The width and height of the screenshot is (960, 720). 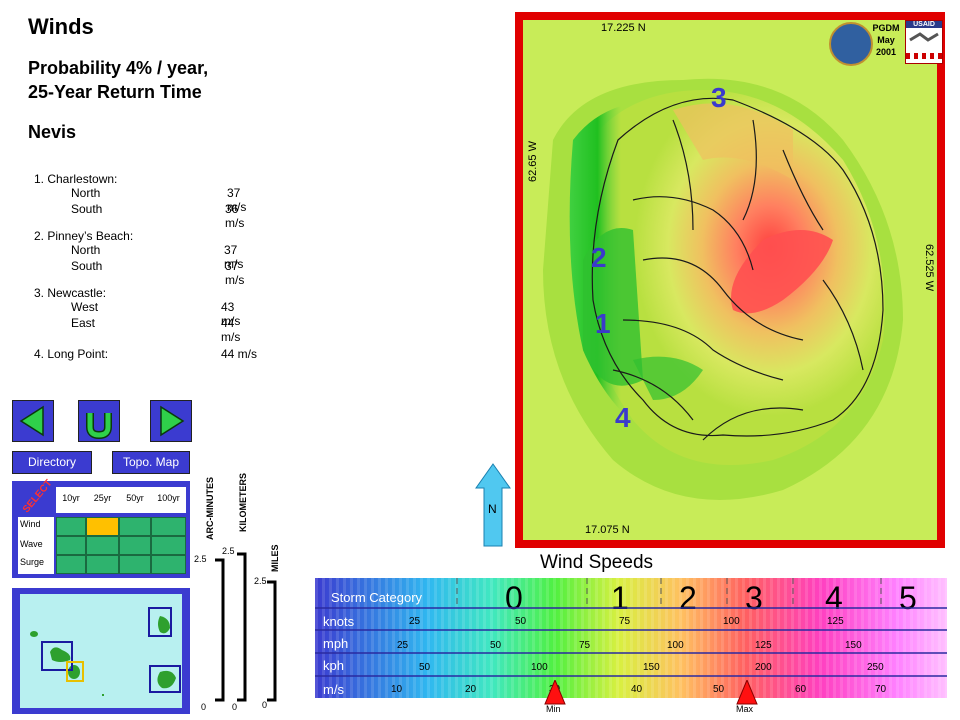 I want to click on location-name: 2. Pinney’s Beach:, so click(x=84, y=236).